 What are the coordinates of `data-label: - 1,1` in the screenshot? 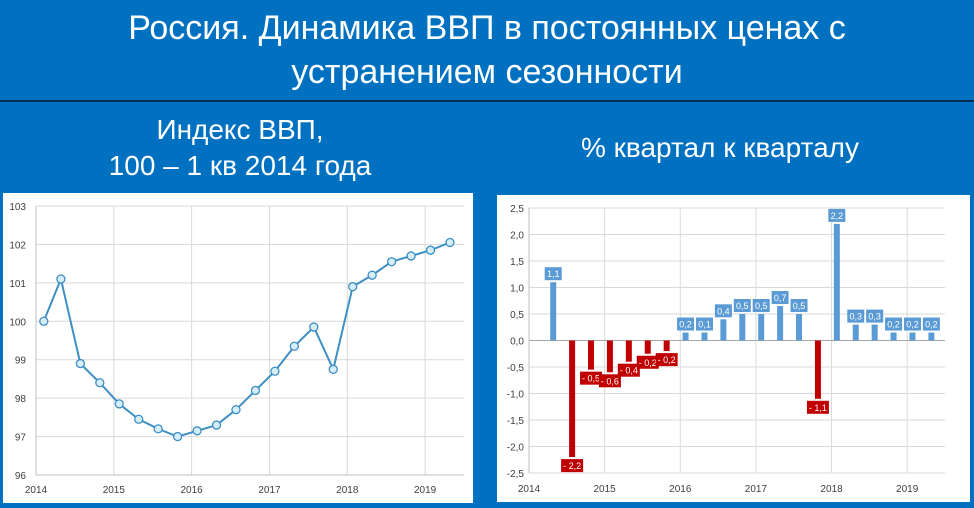 It's located at (818, 408).